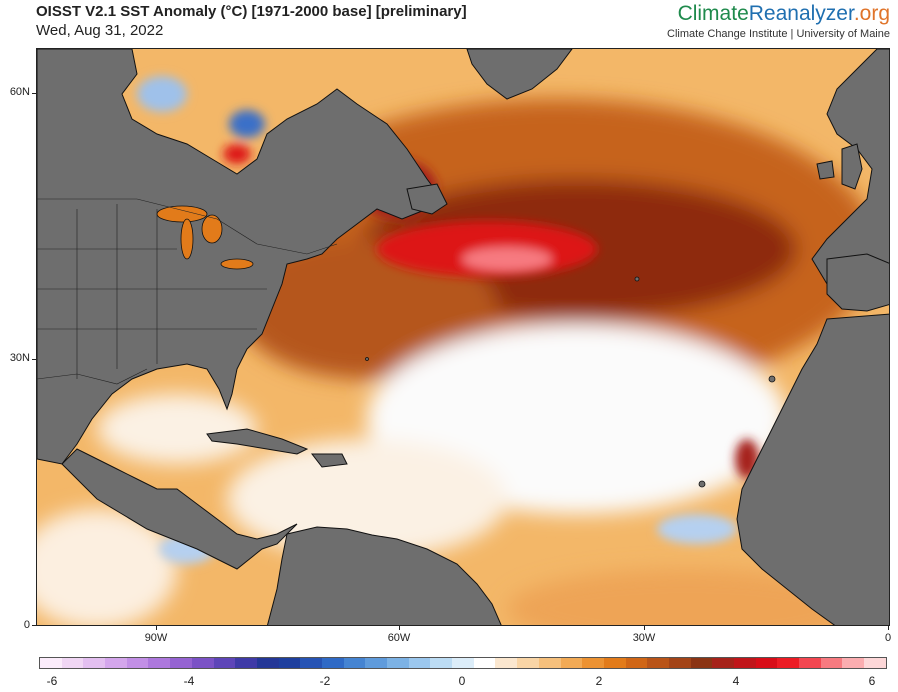 Image resolution: width=898 pixels, height=692 pixels. Describe the element at coordinates (325, 681) in the screenshot. I see `colorbar-label-neg2: -2` at that location.